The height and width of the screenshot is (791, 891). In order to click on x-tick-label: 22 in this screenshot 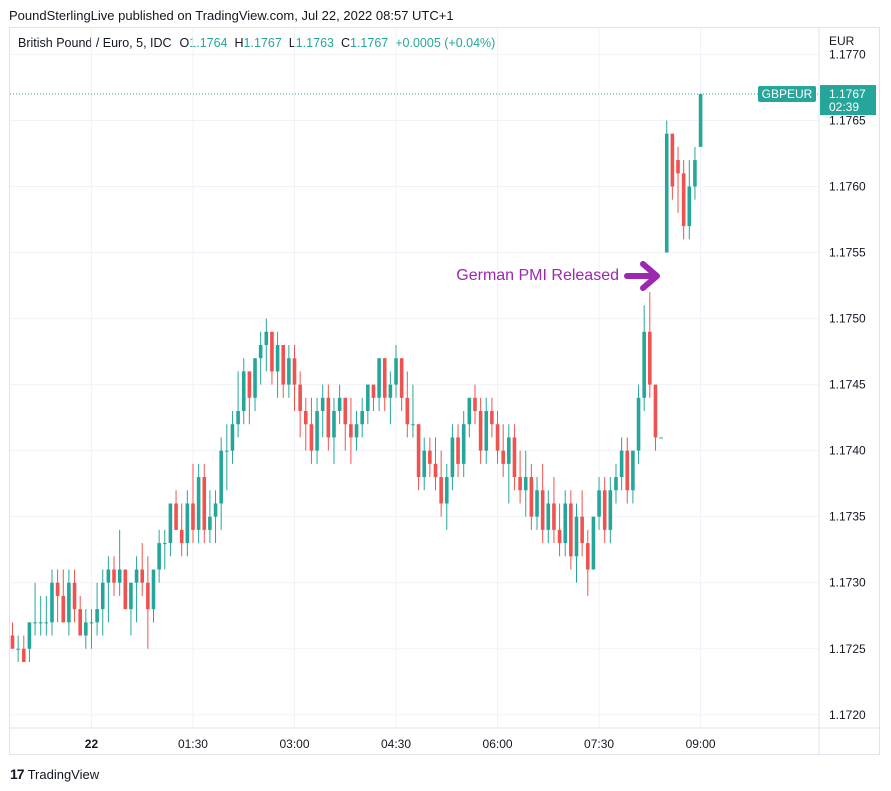, I will do `click(92, 744)`.